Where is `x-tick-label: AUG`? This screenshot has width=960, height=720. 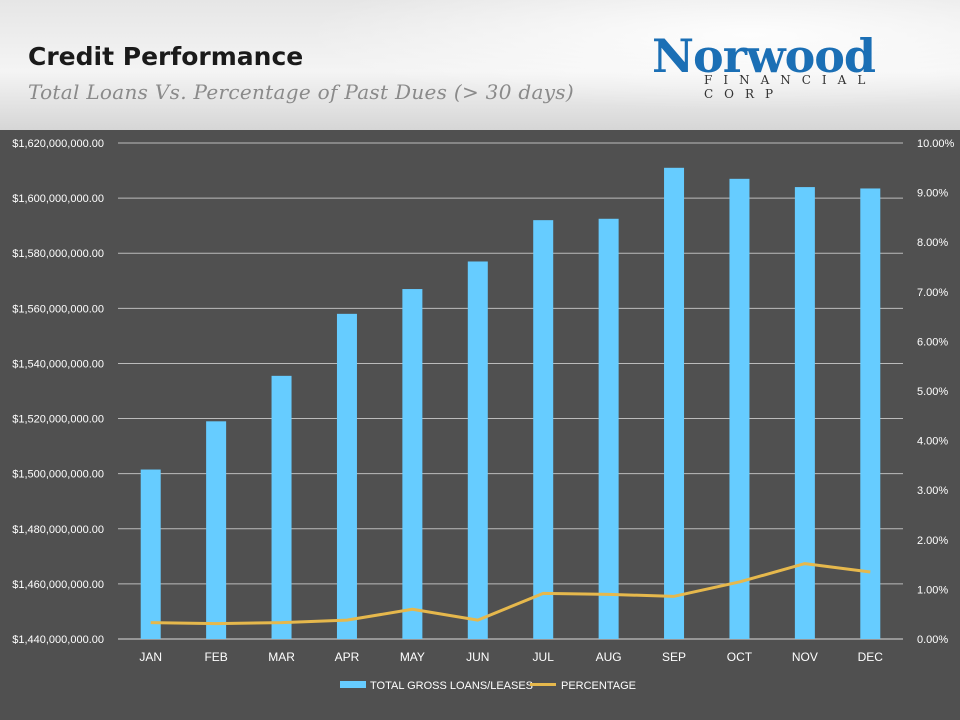
x-tick-label: AUG is located at coordinates (609, 657).